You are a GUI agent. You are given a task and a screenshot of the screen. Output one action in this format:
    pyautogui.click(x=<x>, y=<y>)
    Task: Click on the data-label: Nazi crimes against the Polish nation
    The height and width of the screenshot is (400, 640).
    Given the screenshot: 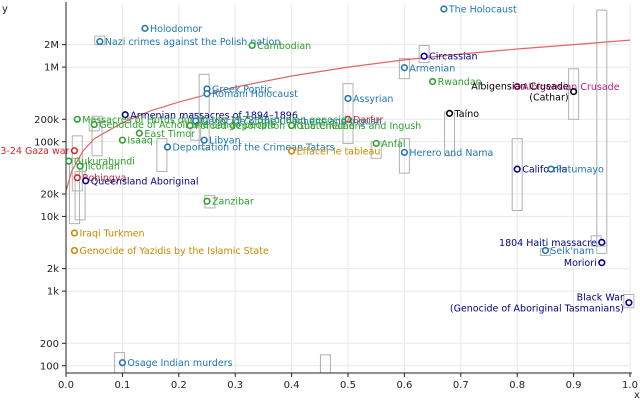 What is the action you would take?
    pyautogui.click(x=193, y=42)
    